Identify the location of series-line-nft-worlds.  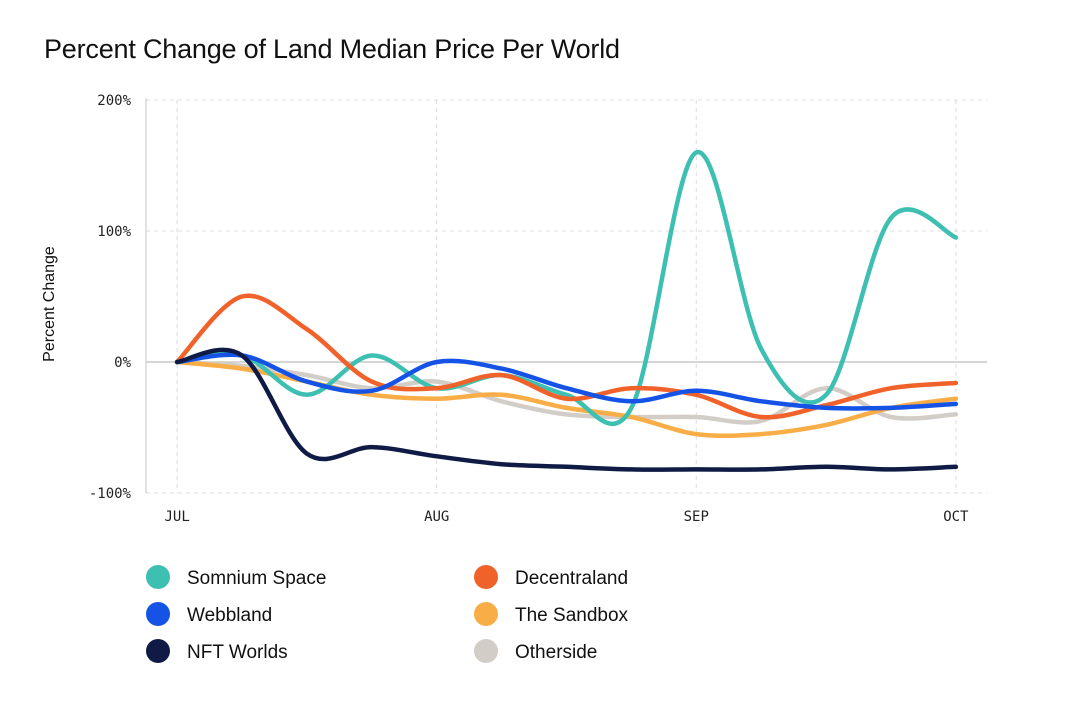
(566, 409).